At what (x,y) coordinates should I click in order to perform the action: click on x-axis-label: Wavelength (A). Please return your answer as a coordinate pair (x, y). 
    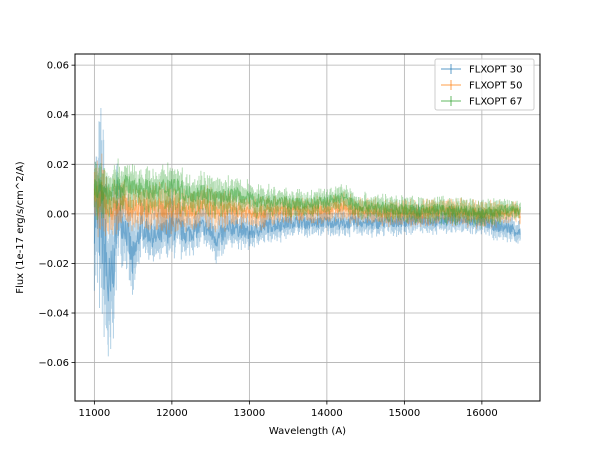
    Looking at the image, I should click on (307, 431).